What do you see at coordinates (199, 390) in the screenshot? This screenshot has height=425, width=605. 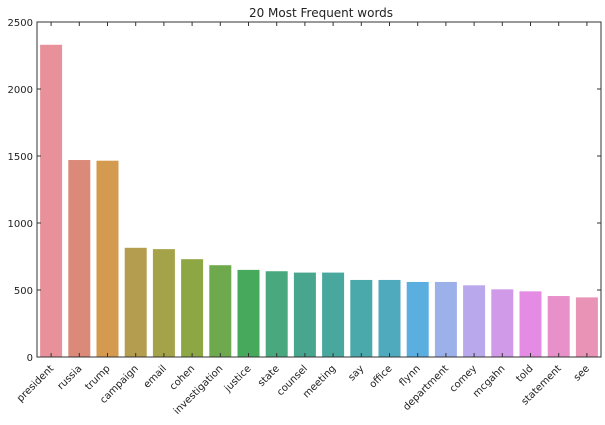 I see `x-tick-label-investigation: investigation` at bounding box center [199, 390].